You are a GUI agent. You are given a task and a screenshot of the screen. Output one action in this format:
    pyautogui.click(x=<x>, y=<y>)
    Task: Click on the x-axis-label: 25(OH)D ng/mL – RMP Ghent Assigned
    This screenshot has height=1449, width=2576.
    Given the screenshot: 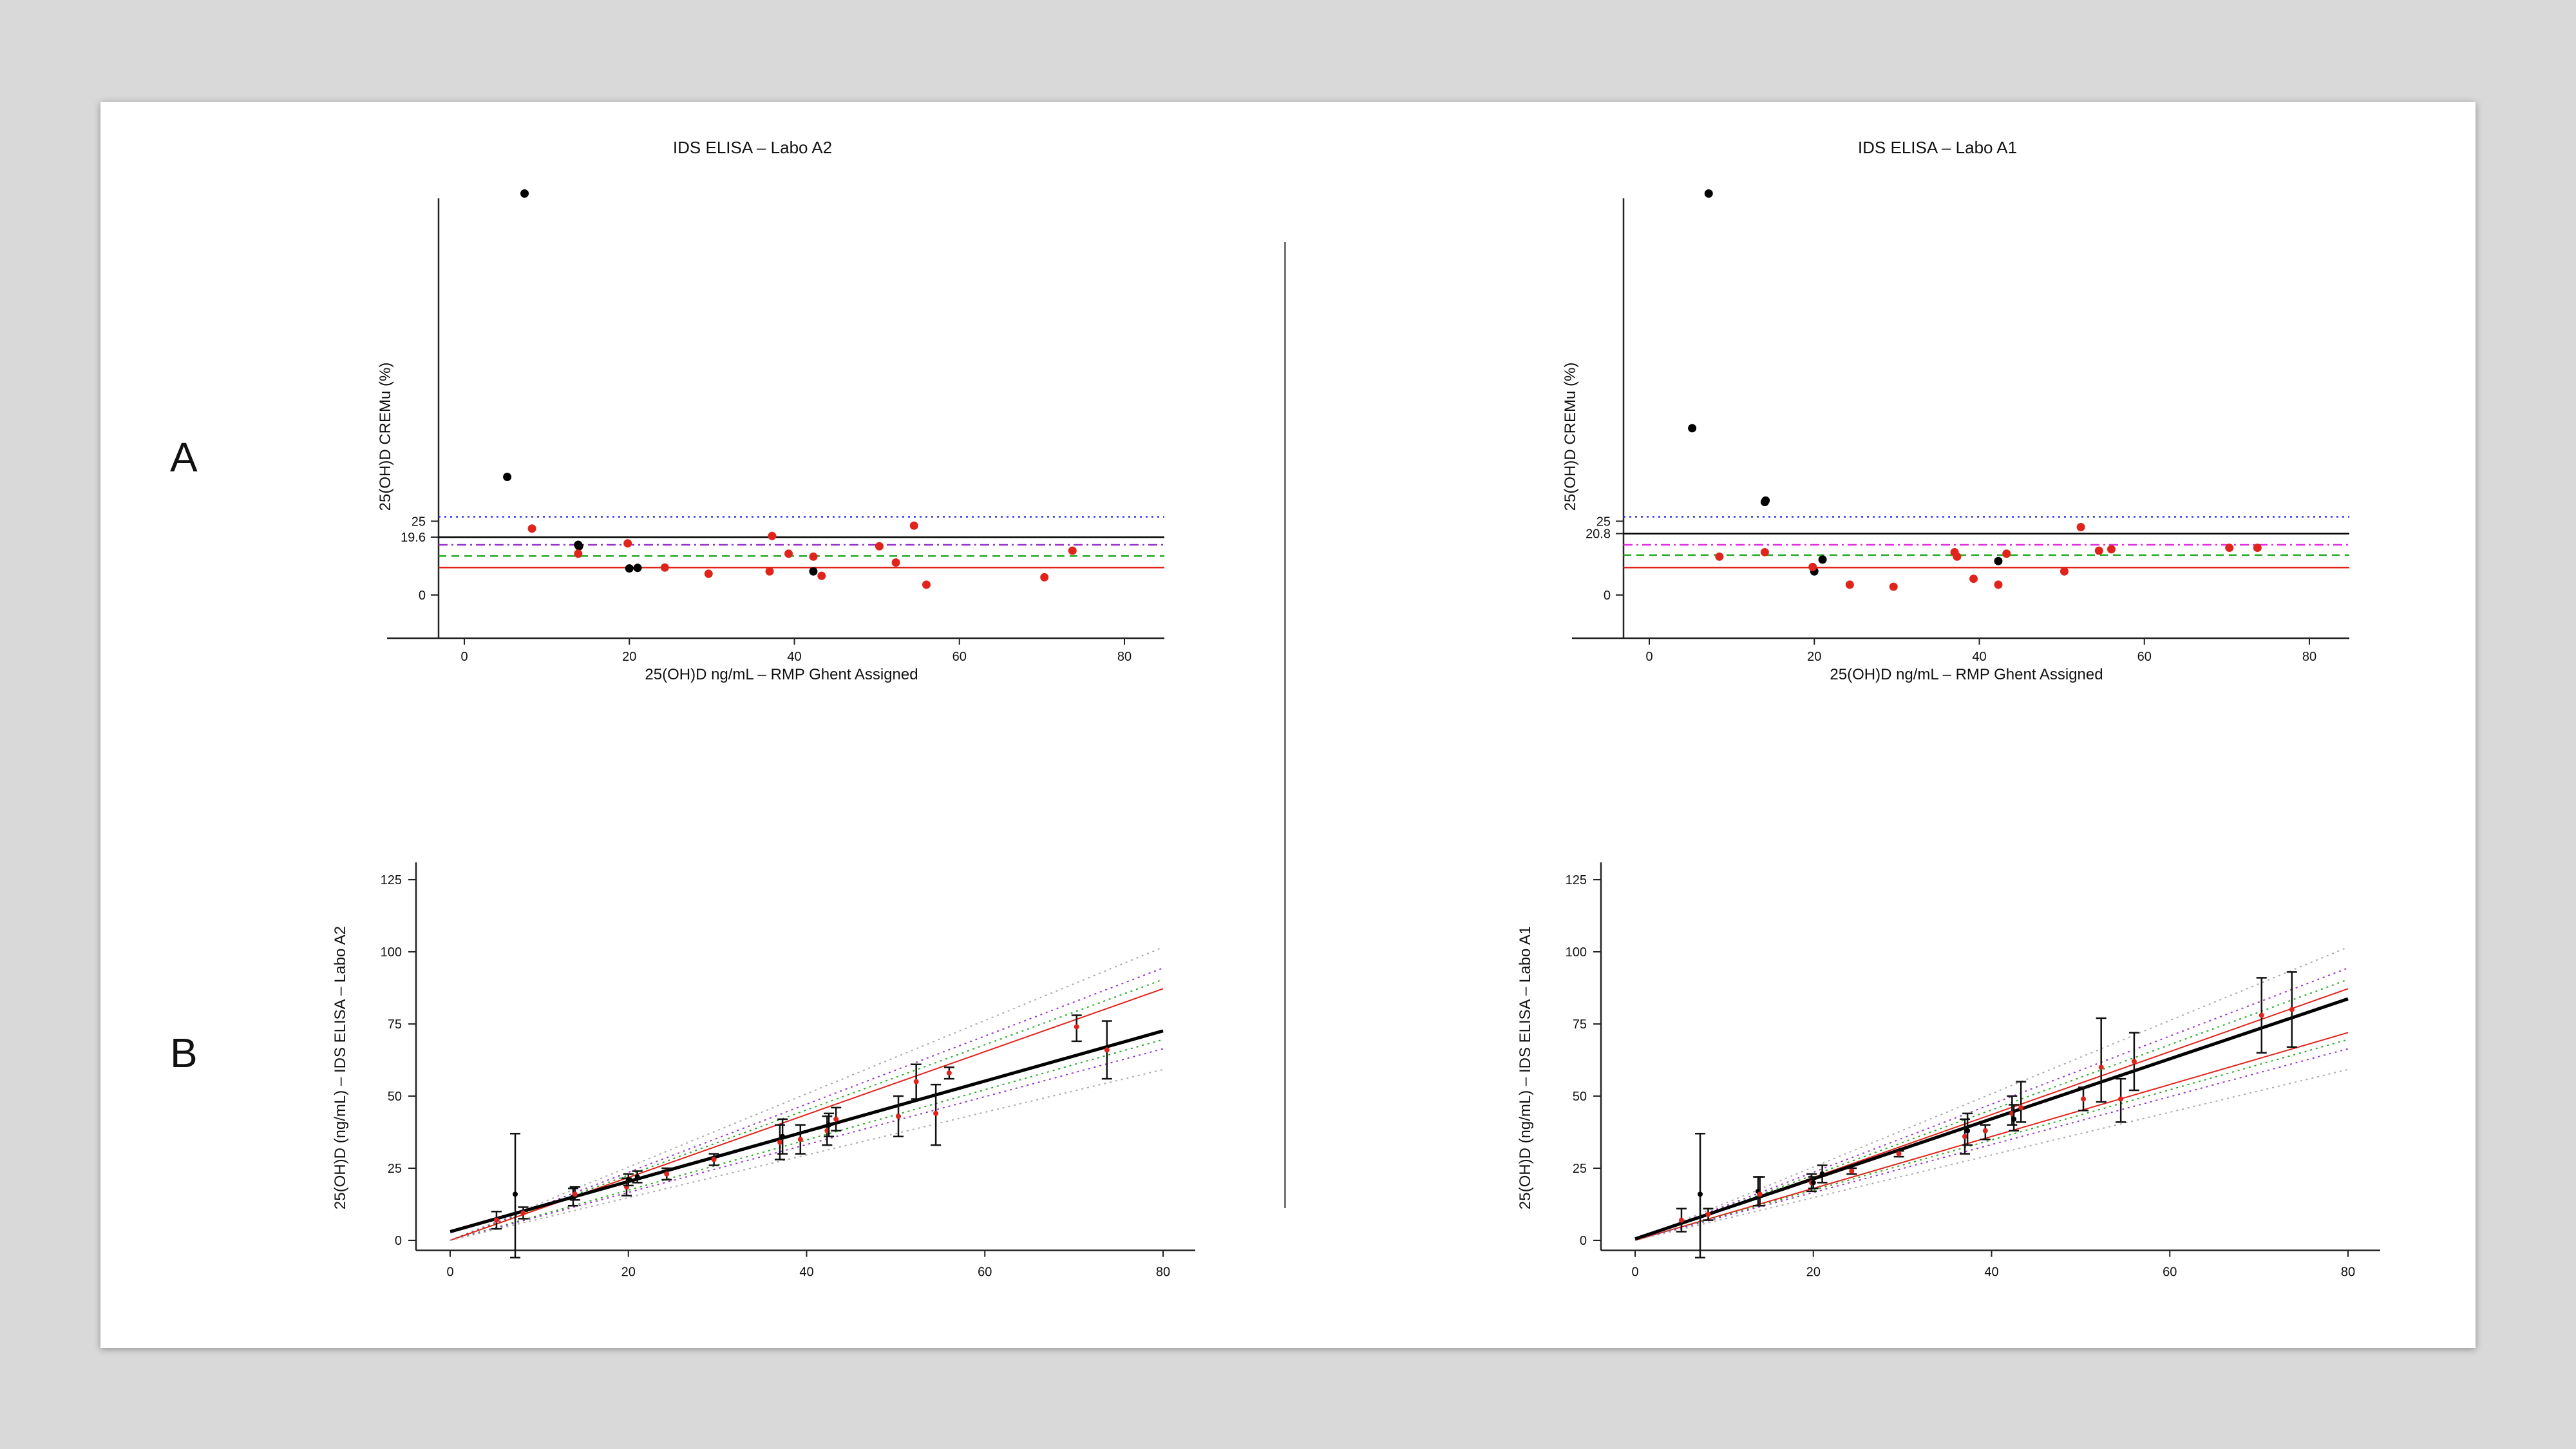 What is the action you would take?
    pyautogui.click(x=1966, y=675)
    